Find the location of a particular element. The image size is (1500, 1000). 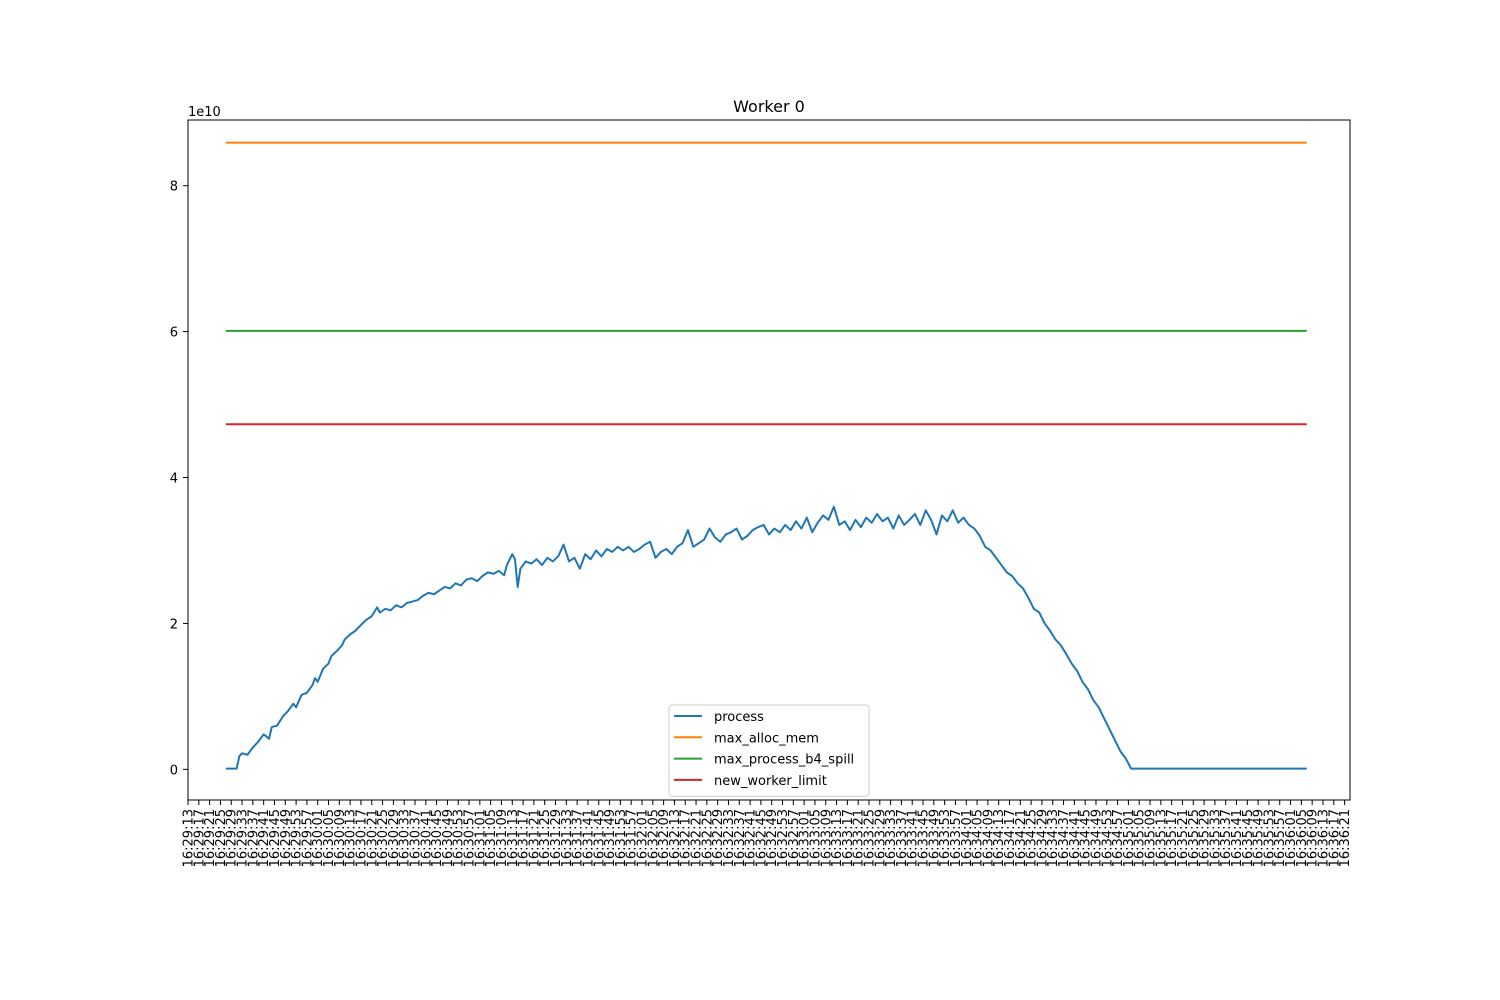

x-tick-label: 16:29:33 is located at coordinates (243, 838).